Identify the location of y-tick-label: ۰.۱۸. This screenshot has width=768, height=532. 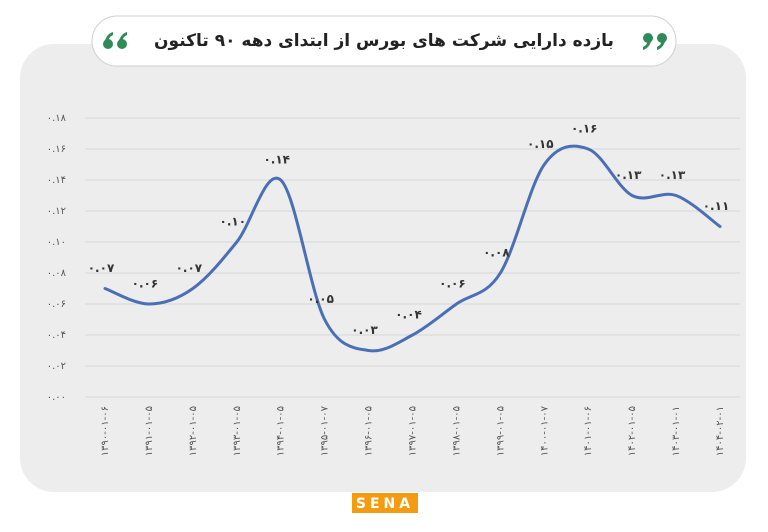
(57, 118).